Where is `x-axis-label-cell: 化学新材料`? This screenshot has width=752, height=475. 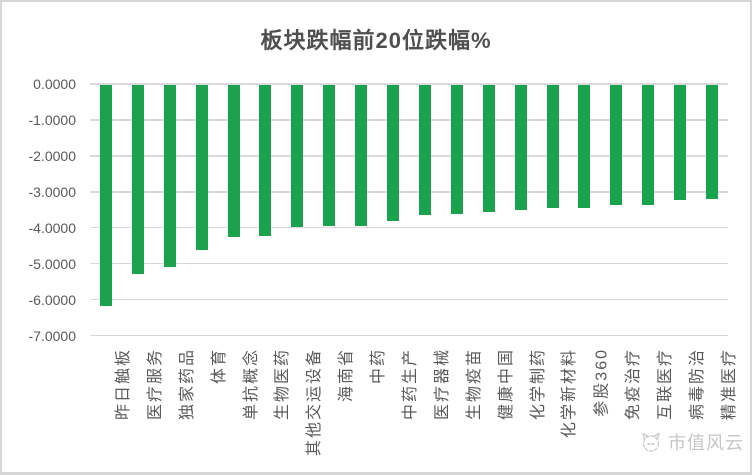 x-axis-label-cell: 化学新材料 is located at coordinates (557, 410).